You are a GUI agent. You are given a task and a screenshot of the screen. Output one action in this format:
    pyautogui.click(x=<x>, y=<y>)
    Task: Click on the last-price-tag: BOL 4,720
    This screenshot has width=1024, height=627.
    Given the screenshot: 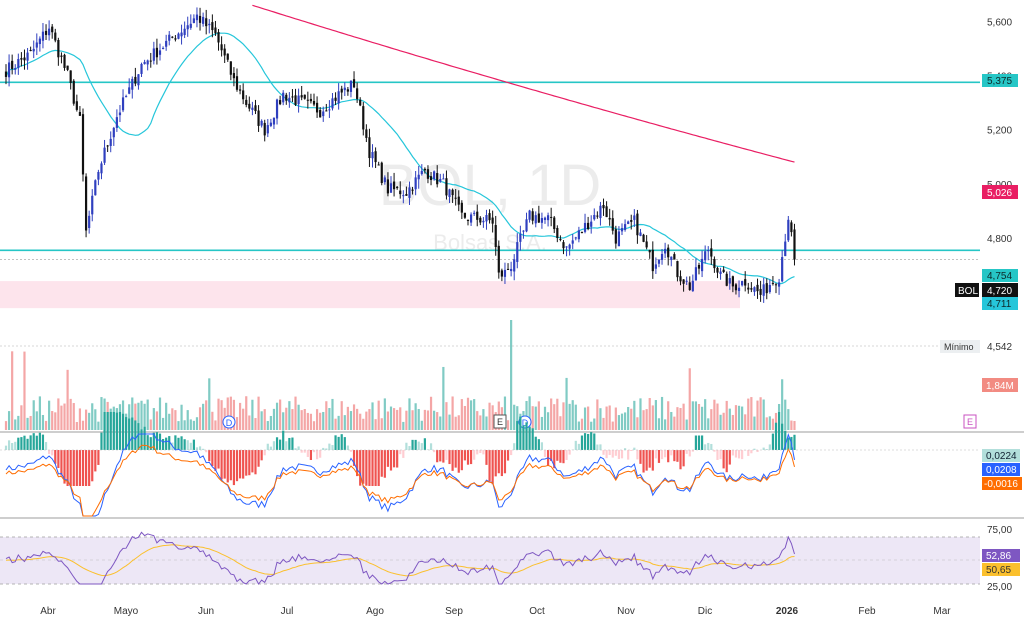 What is the action you would take?
    pyautogui.click(x=986, y=290)
    